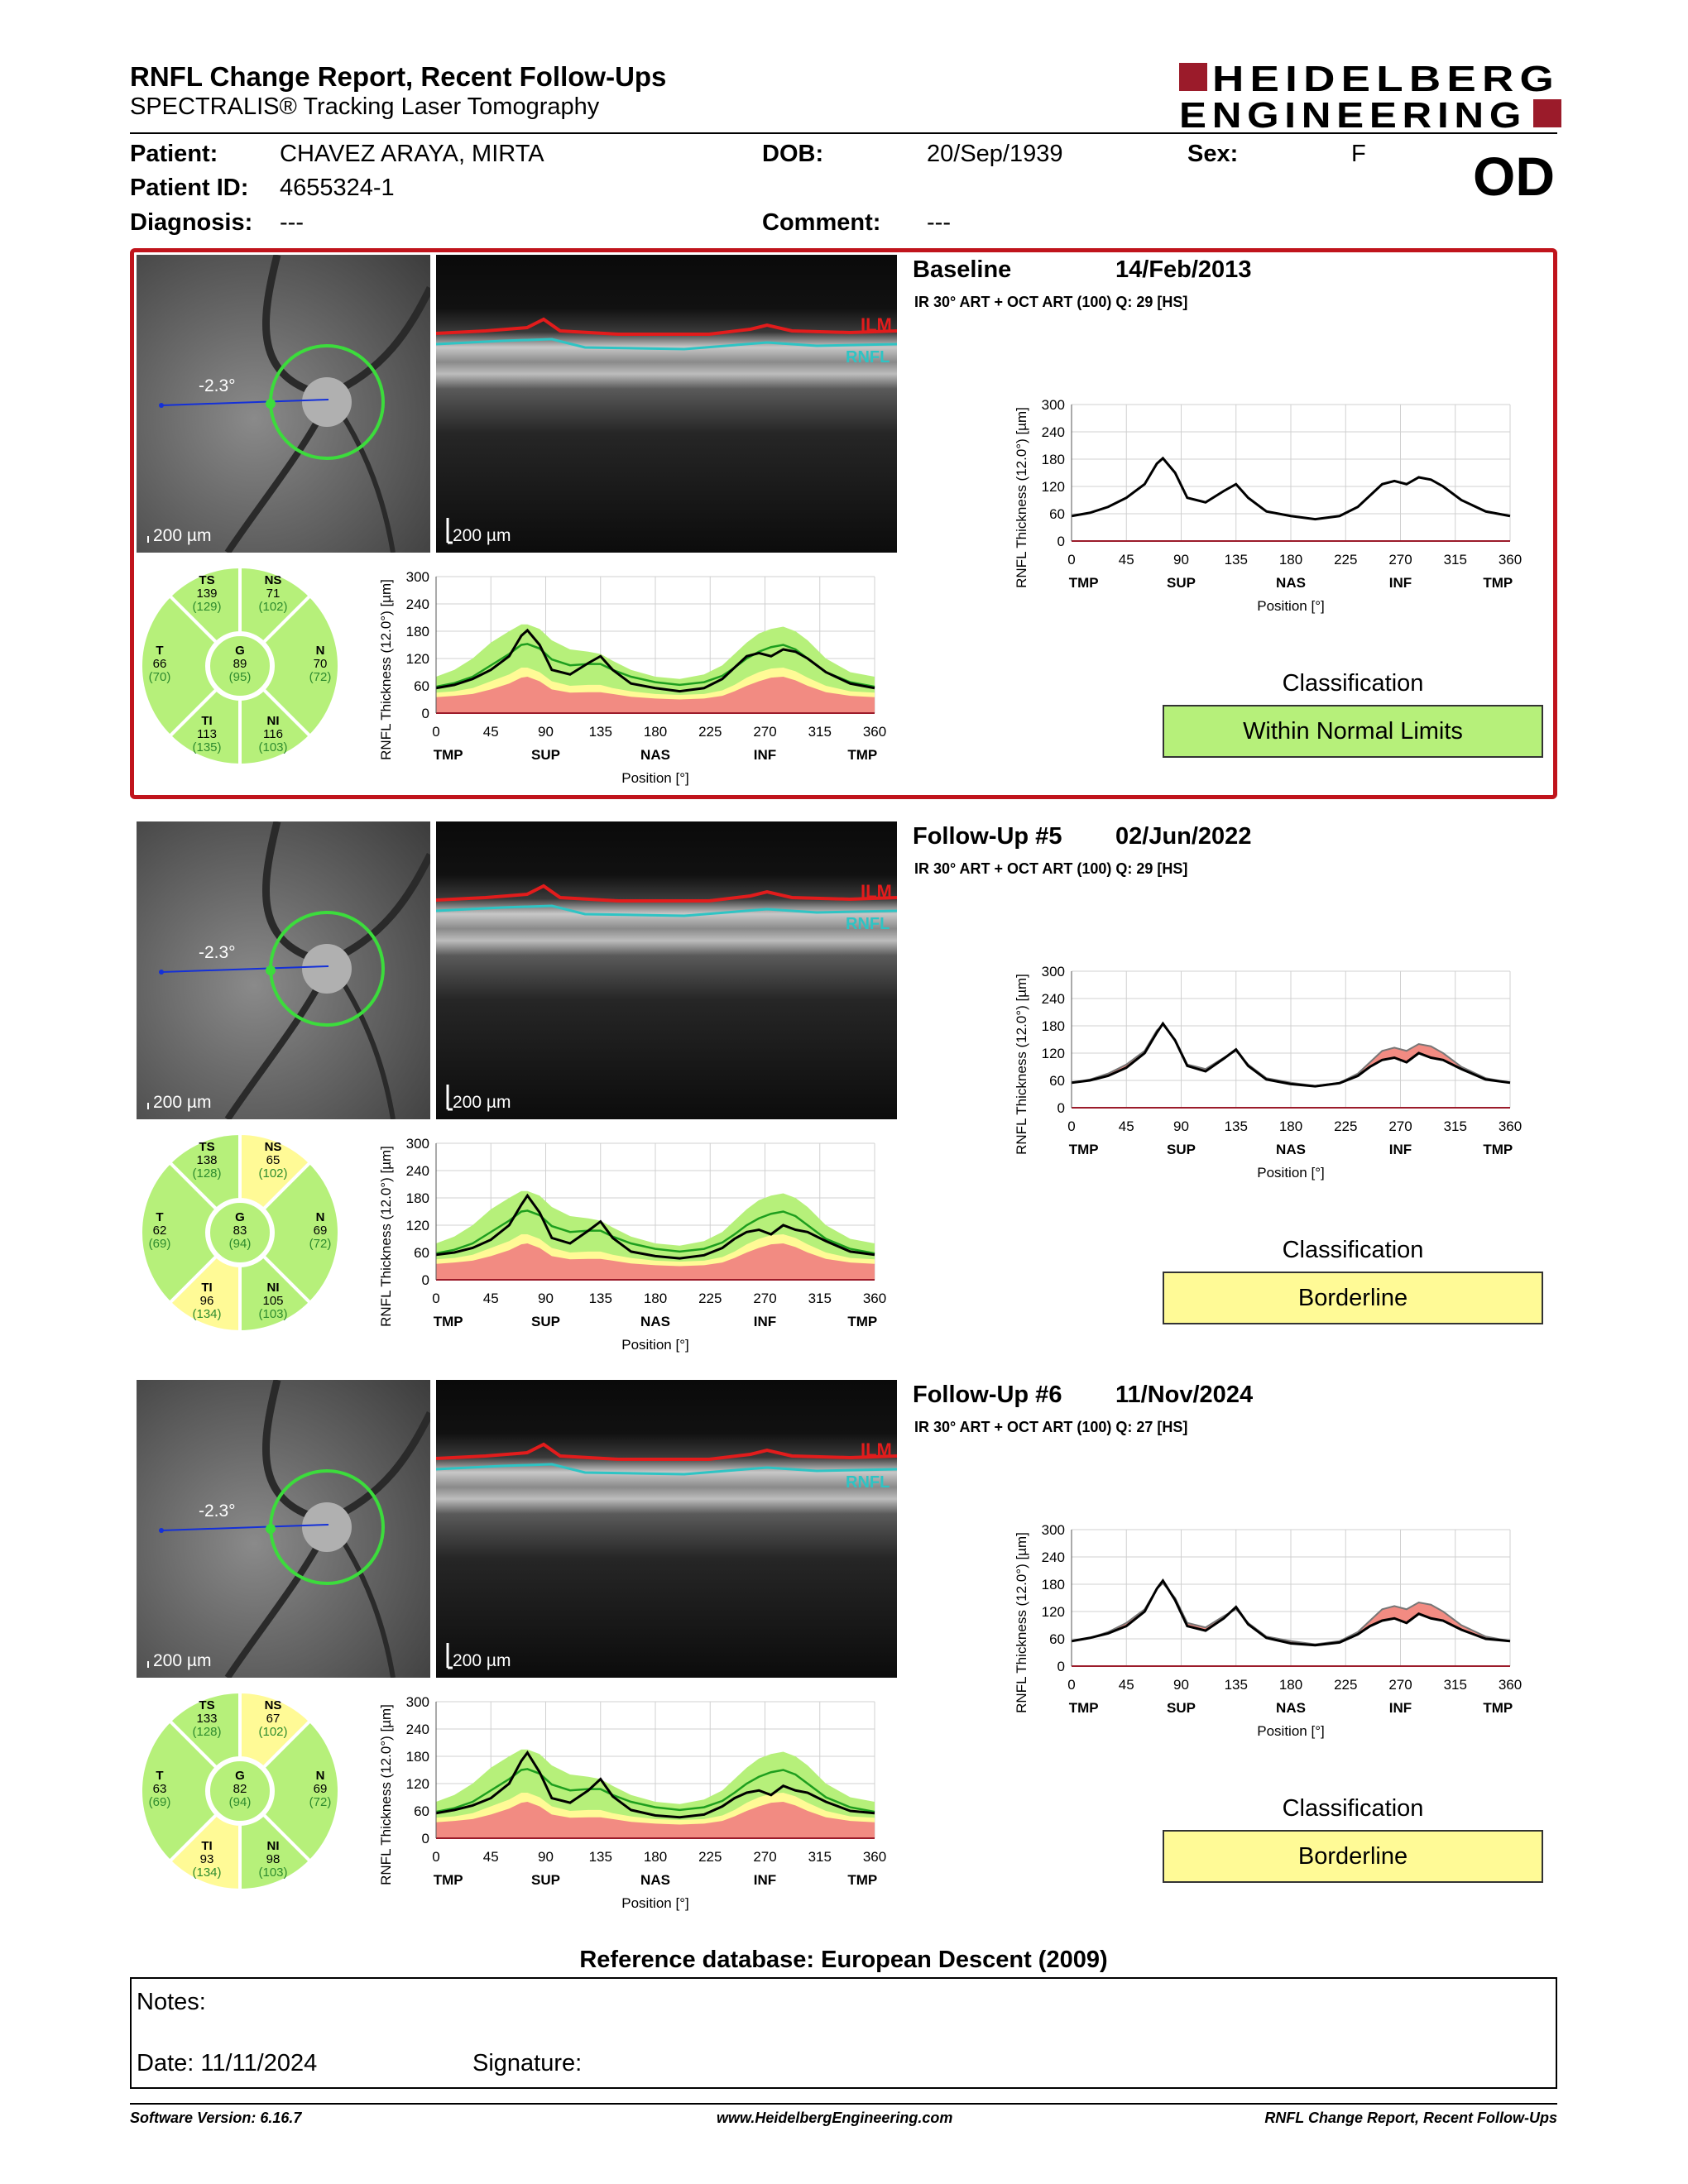  I want to click on x-tick-label: 0, so click(435, 732).